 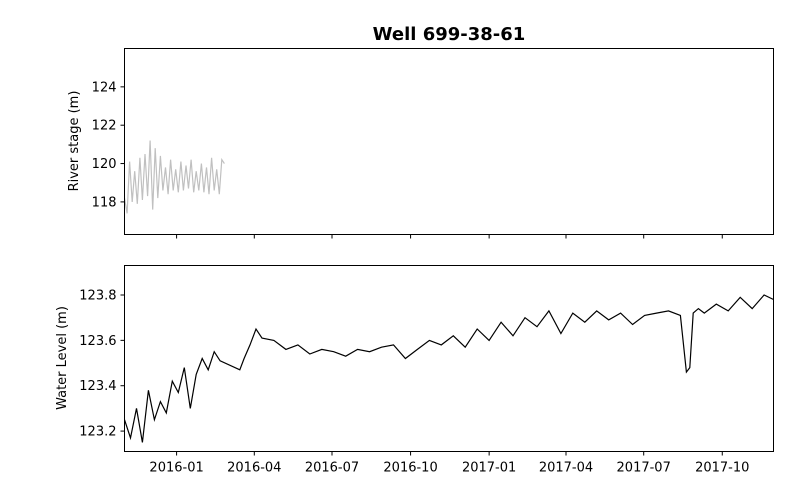 What do you see at coordinates (254, 468) in the screenshot?
I see `x-tick-label: 2016-04` at bounding box center [254, 468].